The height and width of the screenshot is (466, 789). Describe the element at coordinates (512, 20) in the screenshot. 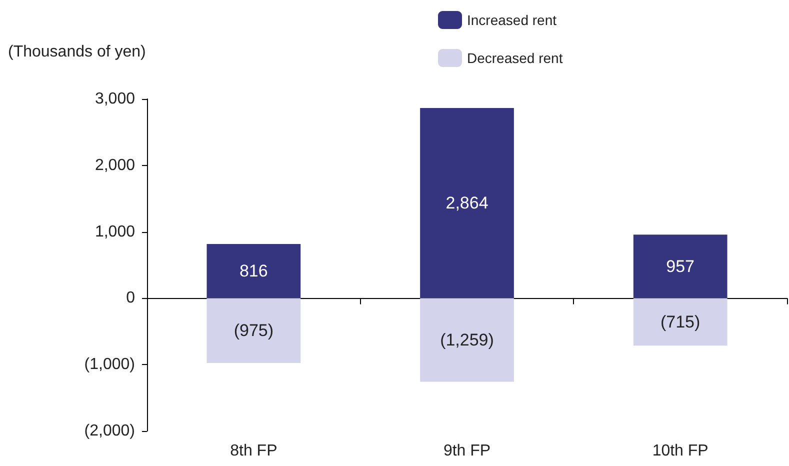

I see `legend-label: Increased rent` at that location.